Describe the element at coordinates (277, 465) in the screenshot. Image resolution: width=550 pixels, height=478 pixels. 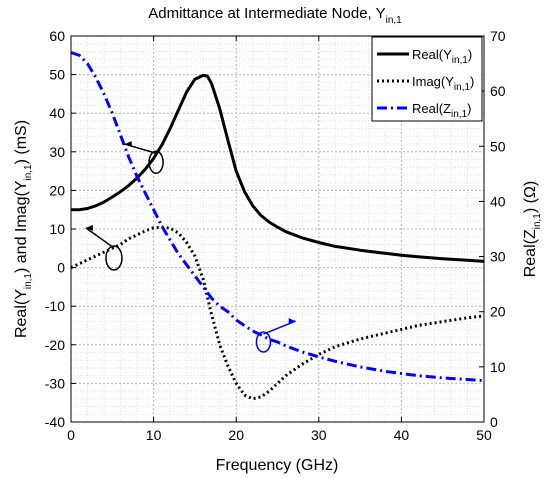
I see `x-axis-label: Frequency (GHz)` at that location.